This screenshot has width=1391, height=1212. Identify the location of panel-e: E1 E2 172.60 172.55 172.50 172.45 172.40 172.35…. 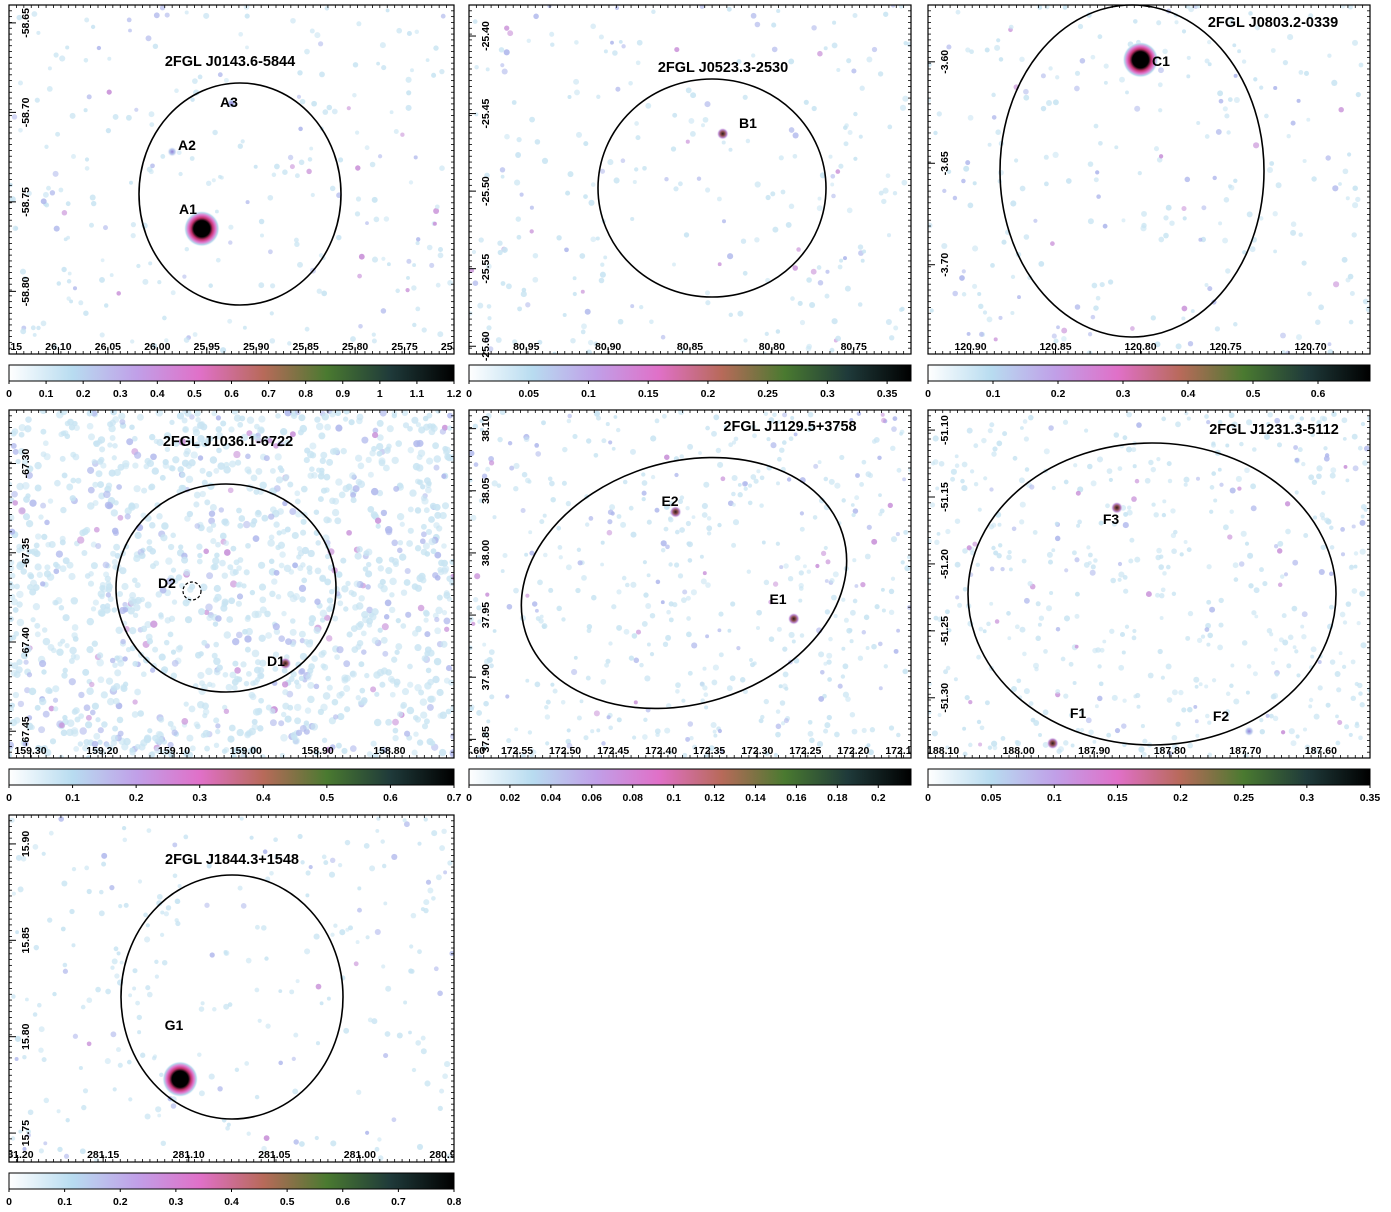
(689, 606).